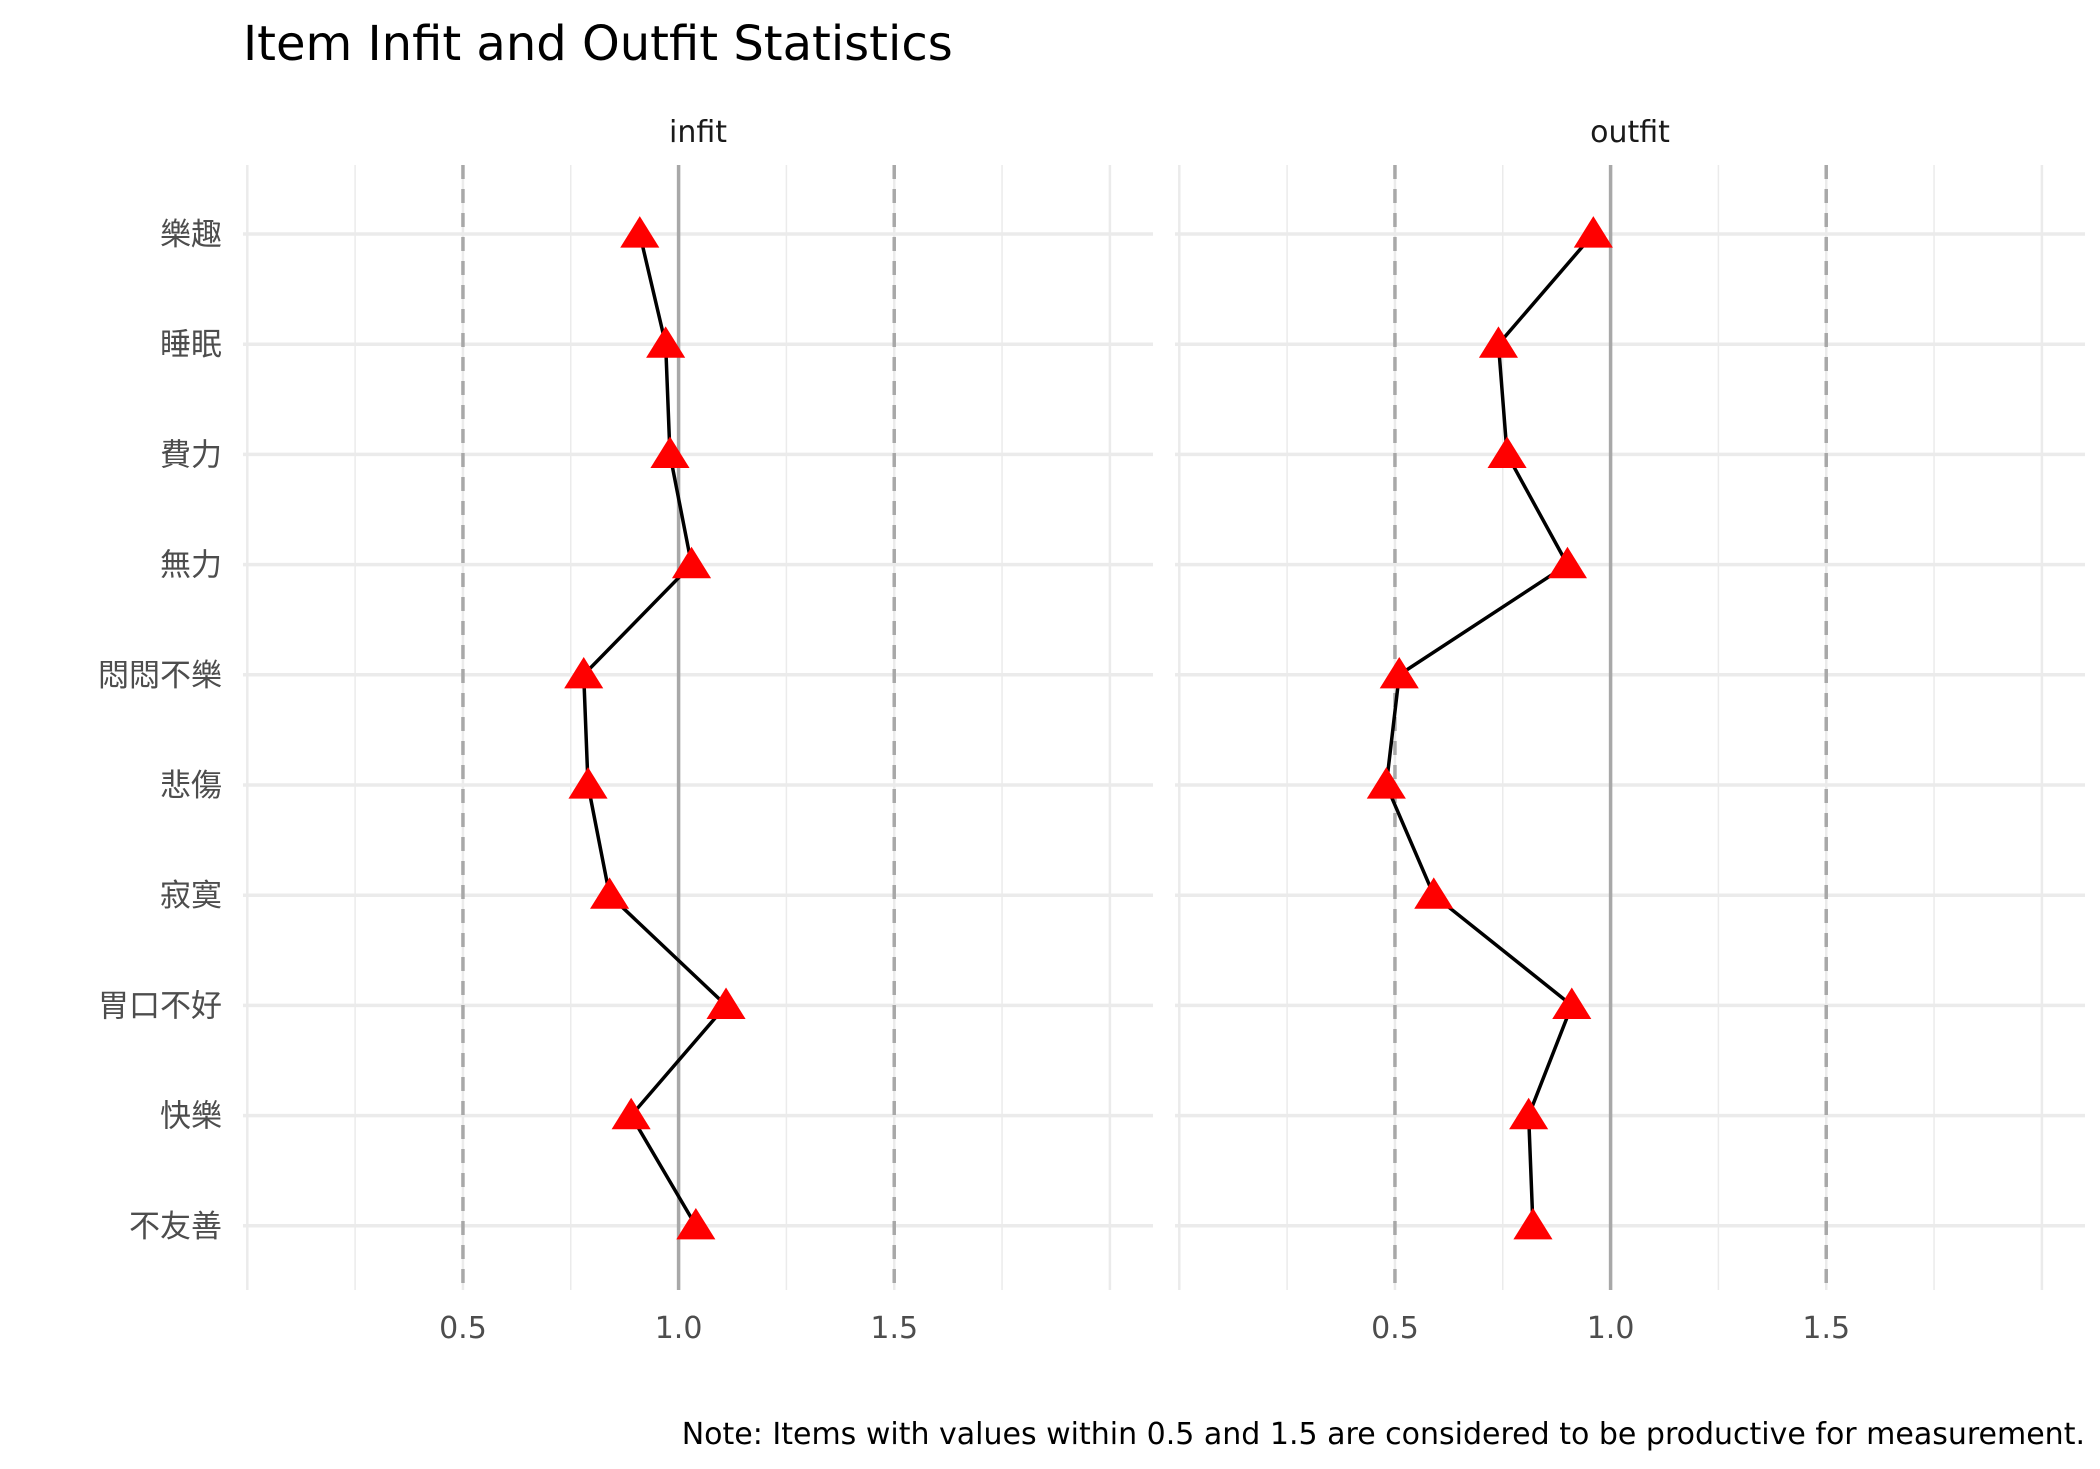 The height and width of the screenshot is (1469, 2100). Describe the element at coordinates (698, 132) in the screenshot. I see `facet-label: infit` at that location.